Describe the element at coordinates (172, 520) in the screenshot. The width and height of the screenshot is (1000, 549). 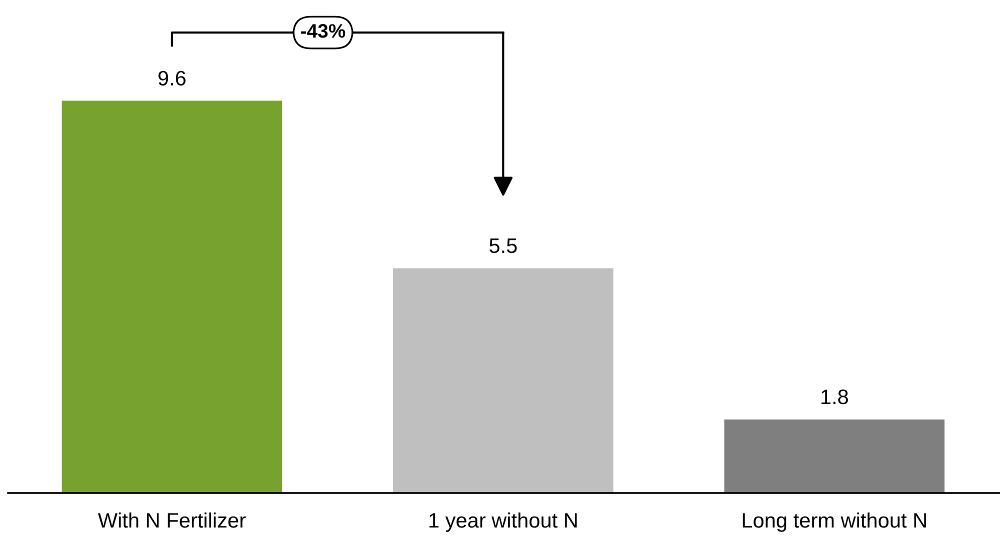
I see `x-tick-label: With N Fertilizer` at that location.